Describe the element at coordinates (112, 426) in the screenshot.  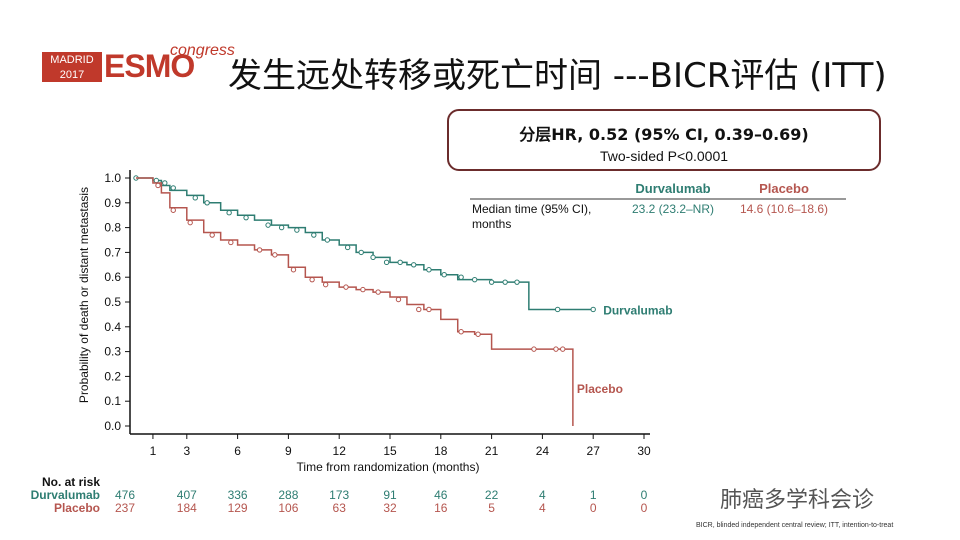
I see `y-tick-label-0: 0.0` at that location.